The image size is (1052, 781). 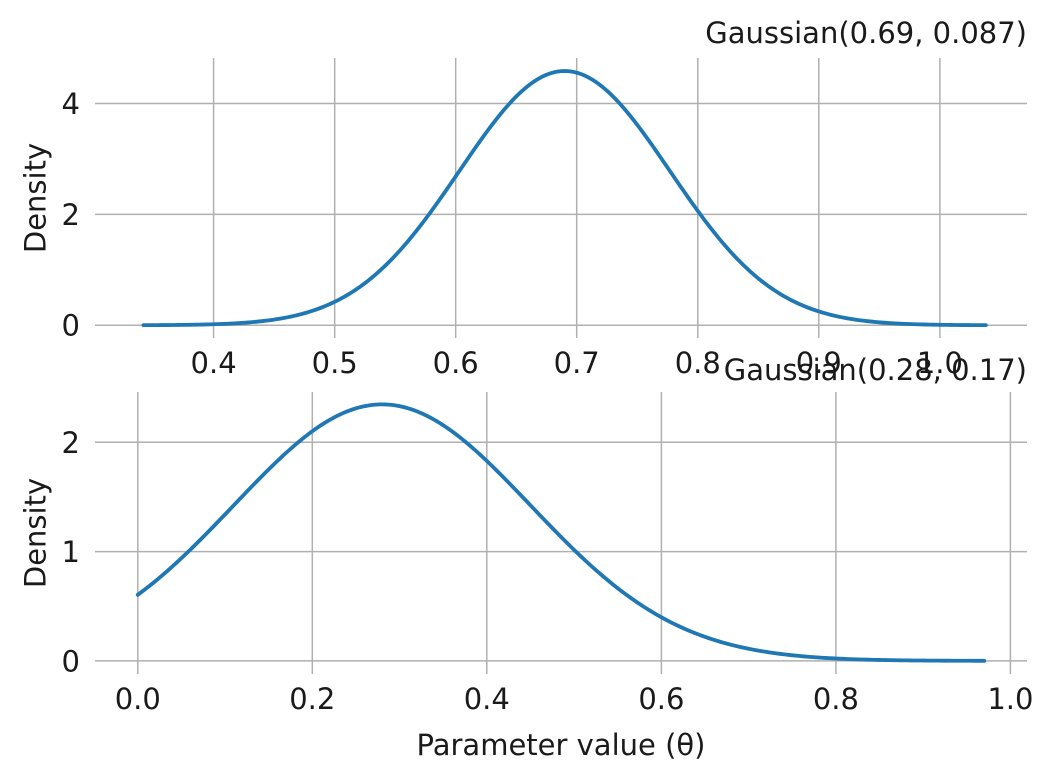 What do you see at coordinates (819, 363) in the screenshot?
I see `x-tick-label: 0.9` at bounding box center [819, 363].